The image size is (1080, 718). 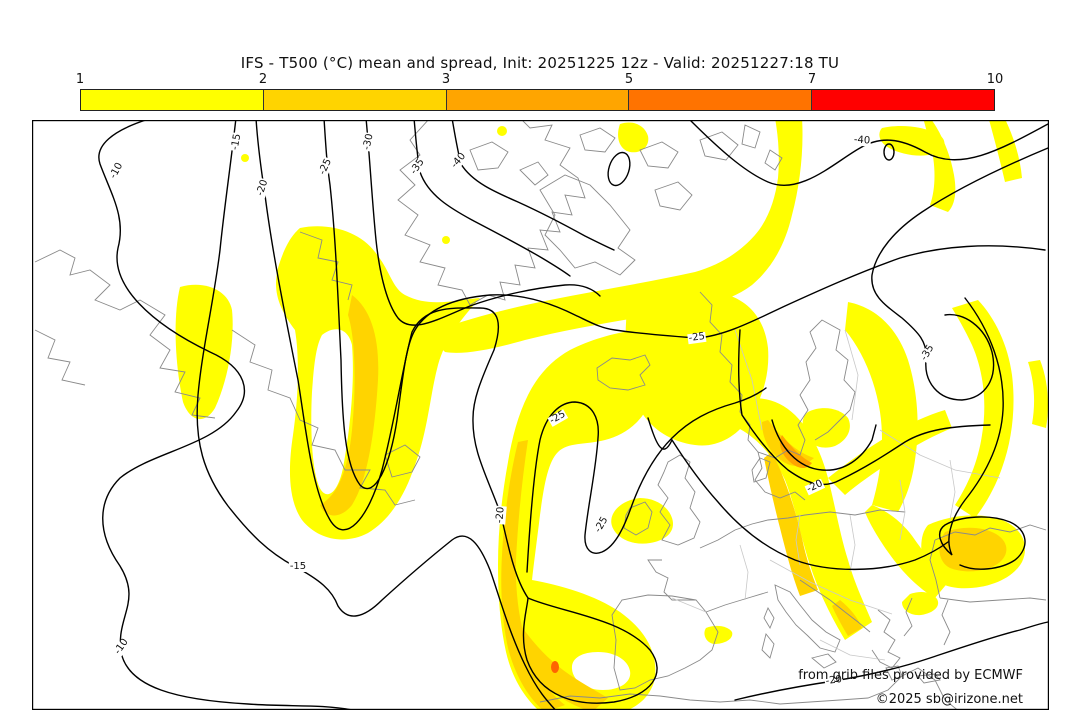 What do you see at coordinates (891, 661) in the screenshot?
I see `contour-minus-20-south` at bounding box center [891, 661].